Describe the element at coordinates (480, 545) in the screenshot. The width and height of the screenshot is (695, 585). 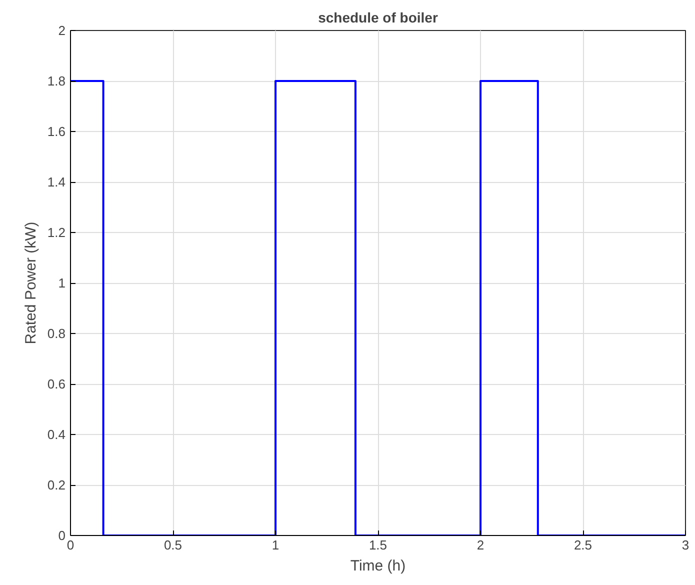
I see `x-tick-label: 2` at that location.